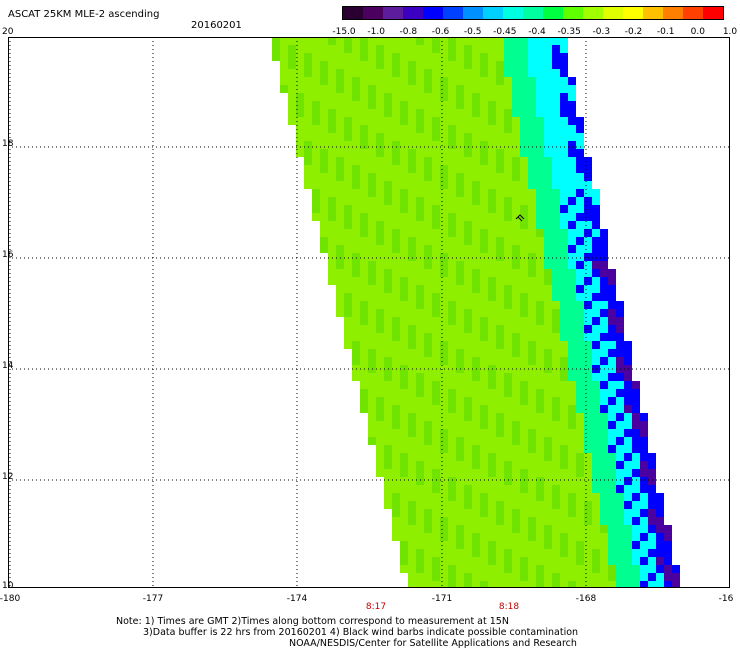  I want to click on color-scale-label: -0.35, so click(569, 32).